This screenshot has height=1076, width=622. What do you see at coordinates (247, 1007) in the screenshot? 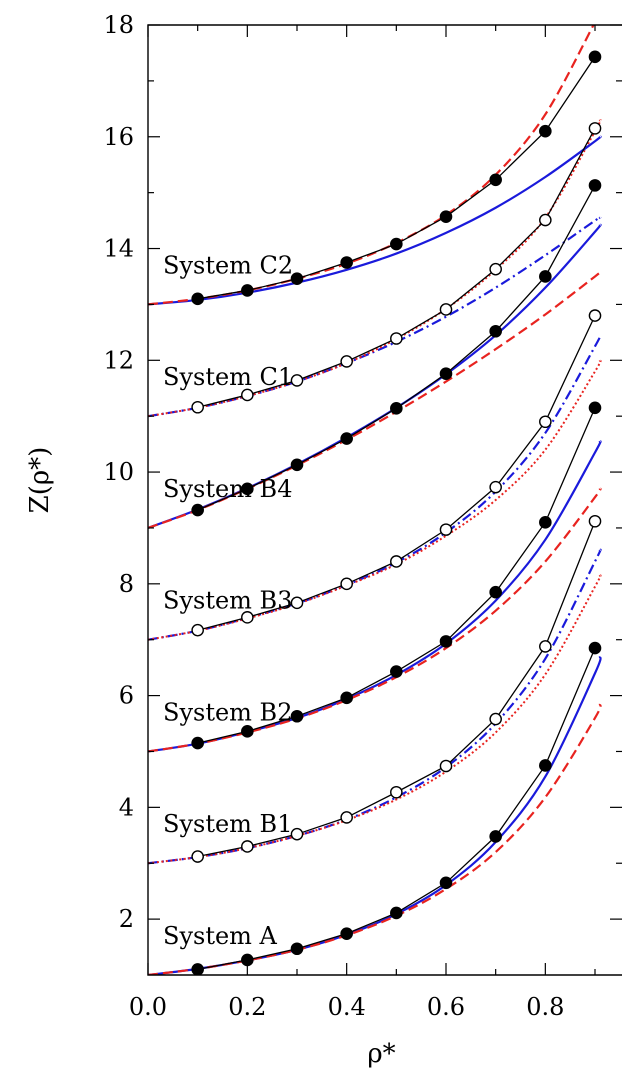
I see `x-tick-label: 0.2` at bounding box center [247, 1007].